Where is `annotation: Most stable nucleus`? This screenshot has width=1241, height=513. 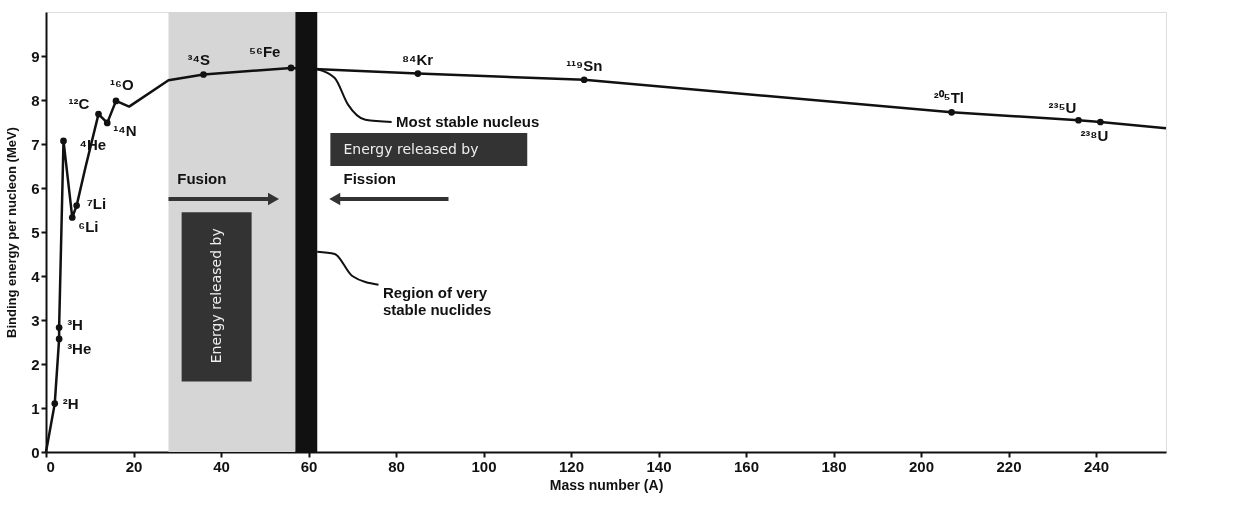
annotation: Most stable nucleus is located at coordinates (468, 121).